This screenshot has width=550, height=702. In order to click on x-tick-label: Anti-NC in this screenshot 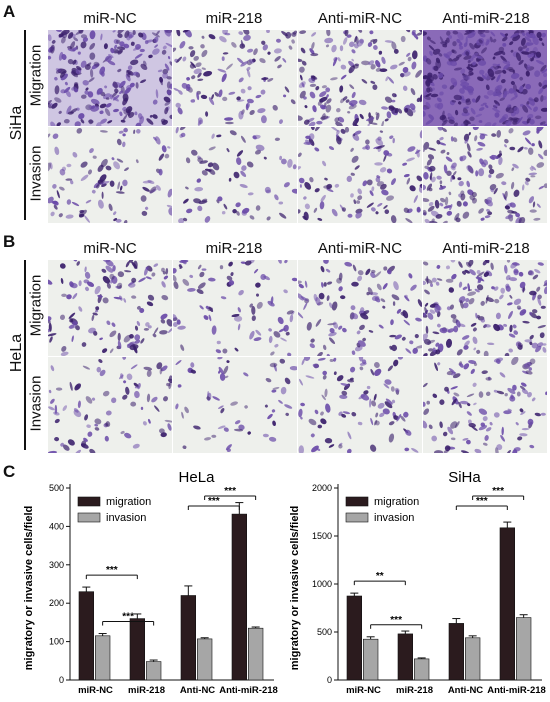, I will do `click(465, 690)`.